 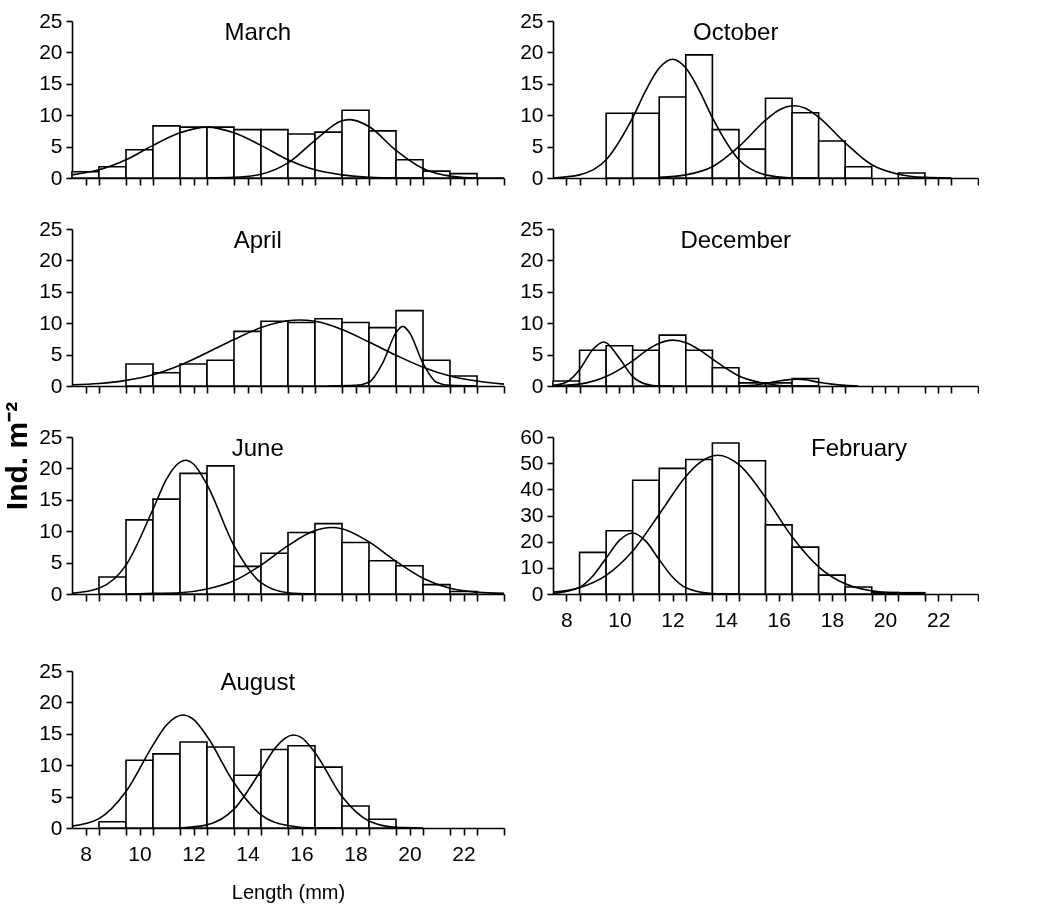 I want to click on y-tick-label: 40, so click(x=532, y=488).